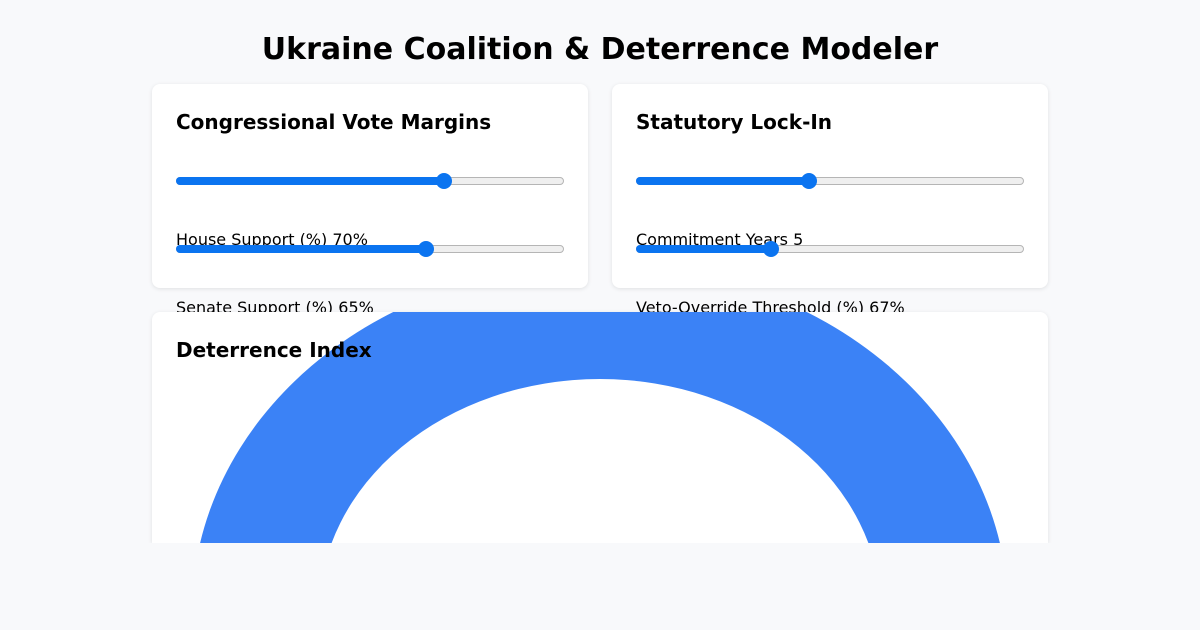  What do you see at coordinates (301, 249) in the screenshot?
I see `senate-support-slider-fill` at bounding box center [301, 249].